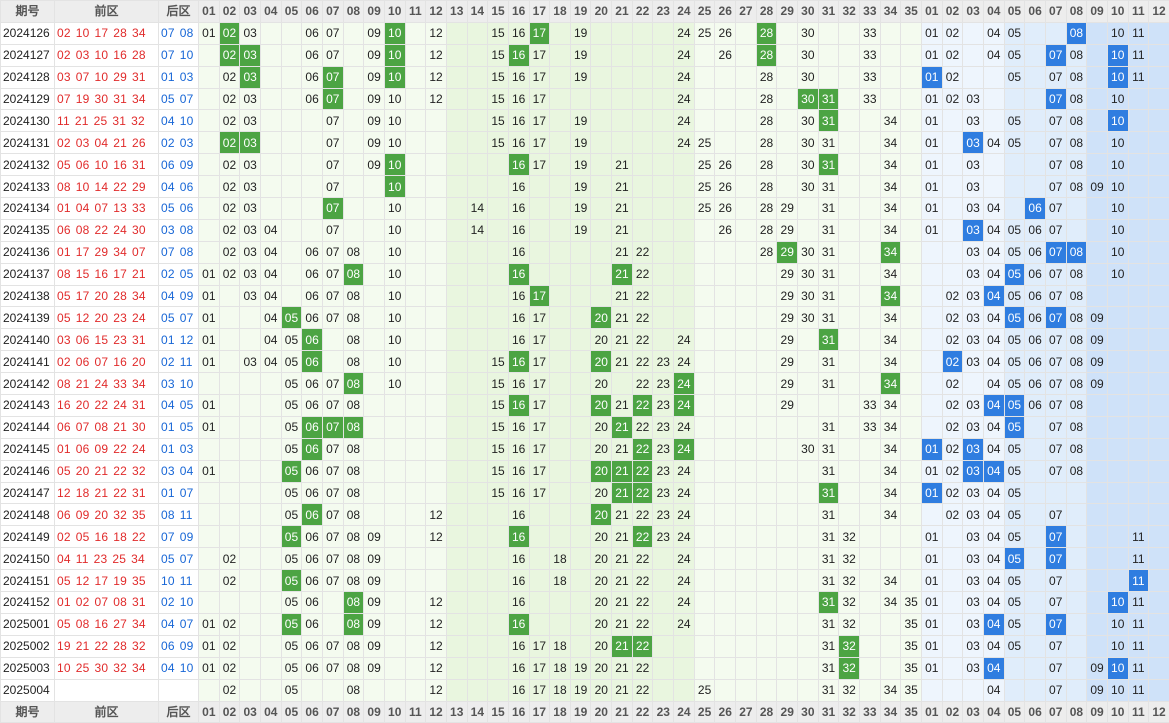 The image size is (1169, 723). I want to click on front-cell: 01, so click(209, 362).